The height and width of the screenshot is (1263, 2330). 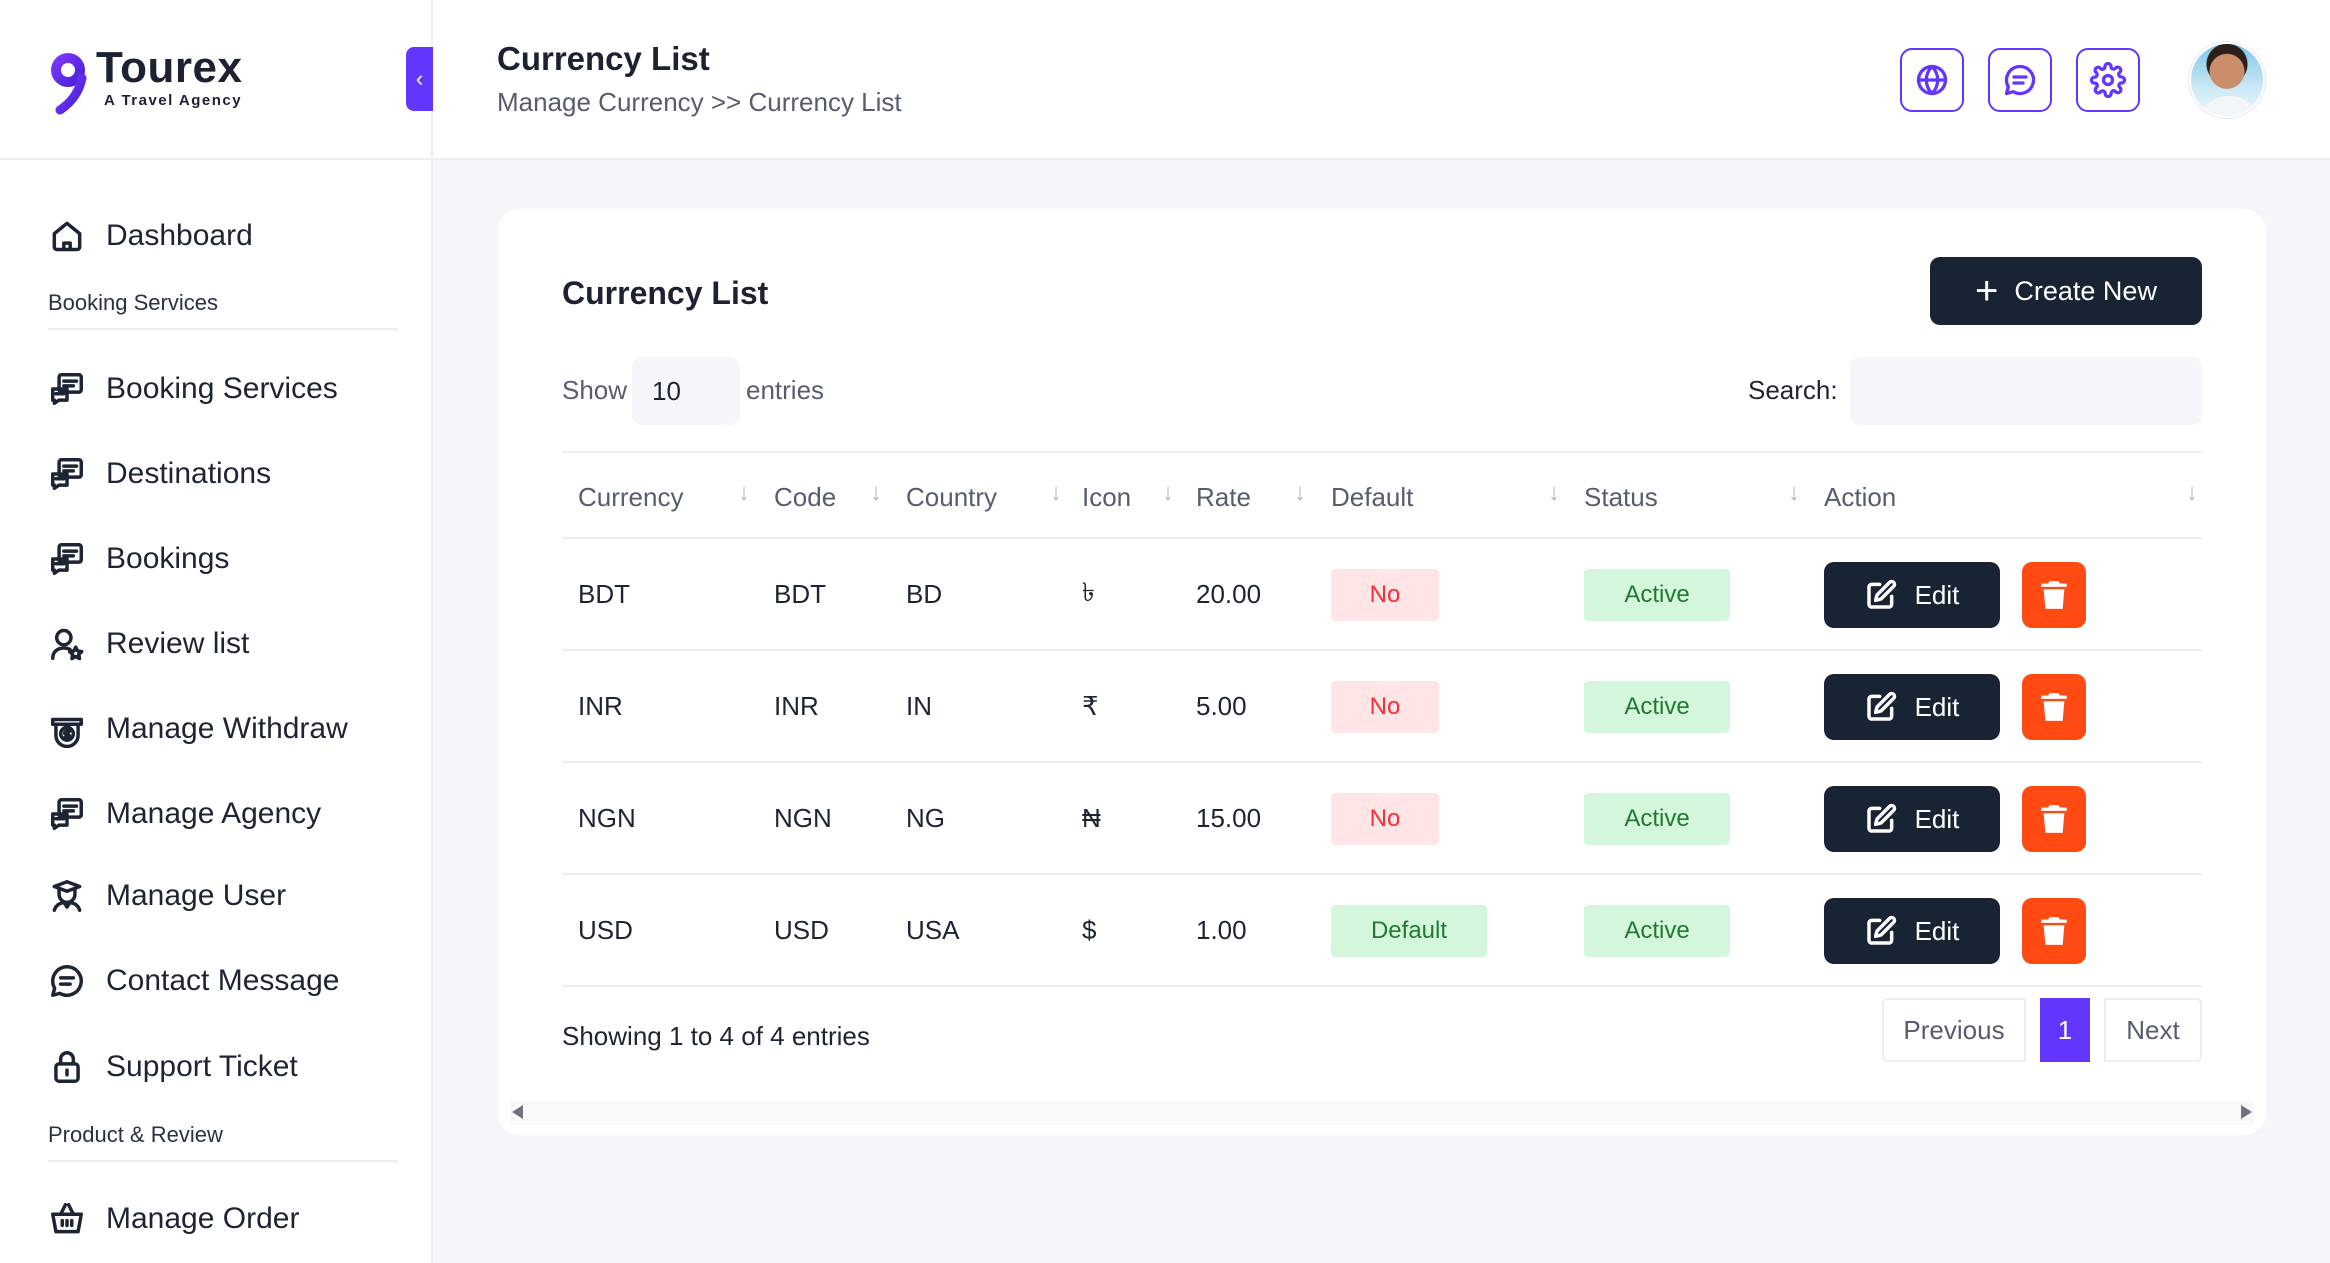 What do you see at coordinates (686, 391) in the screenshot?
I see `entries-per-page-select` at bounding box center [686, 391].